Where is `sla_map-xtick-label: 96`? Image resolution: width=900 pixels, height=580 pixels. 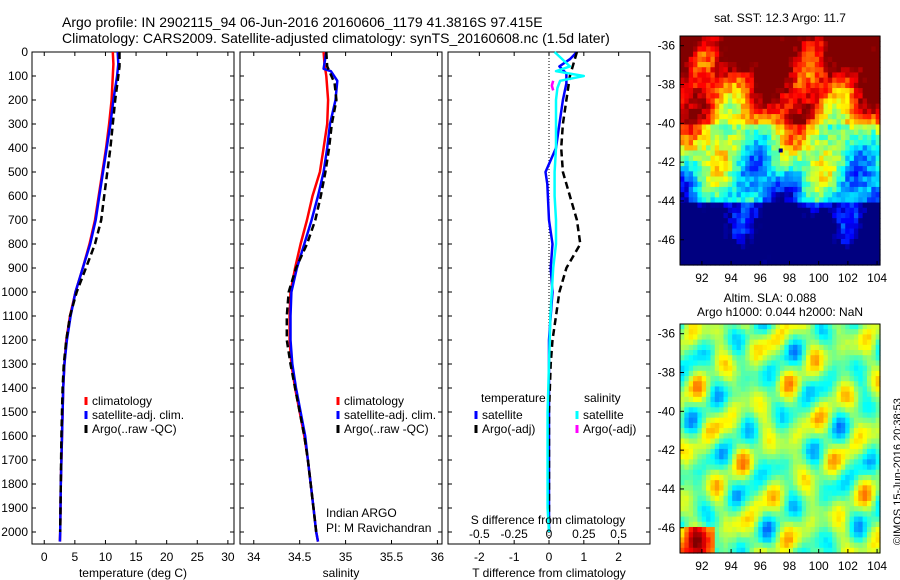
sla_map-xtick-label: 96 is located at coordinates (761, 566).